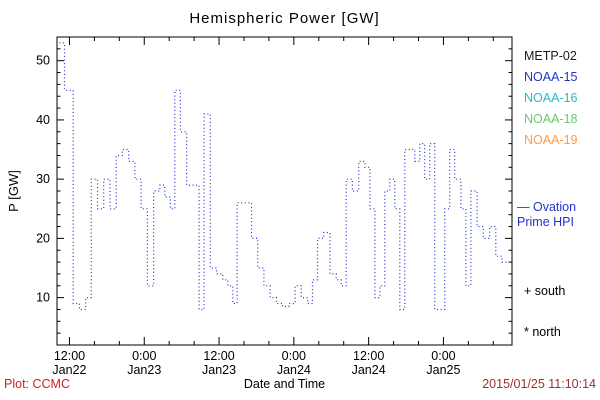 The image size is (600, 400). I want to click on svg-text: 40, so click(43, 120).